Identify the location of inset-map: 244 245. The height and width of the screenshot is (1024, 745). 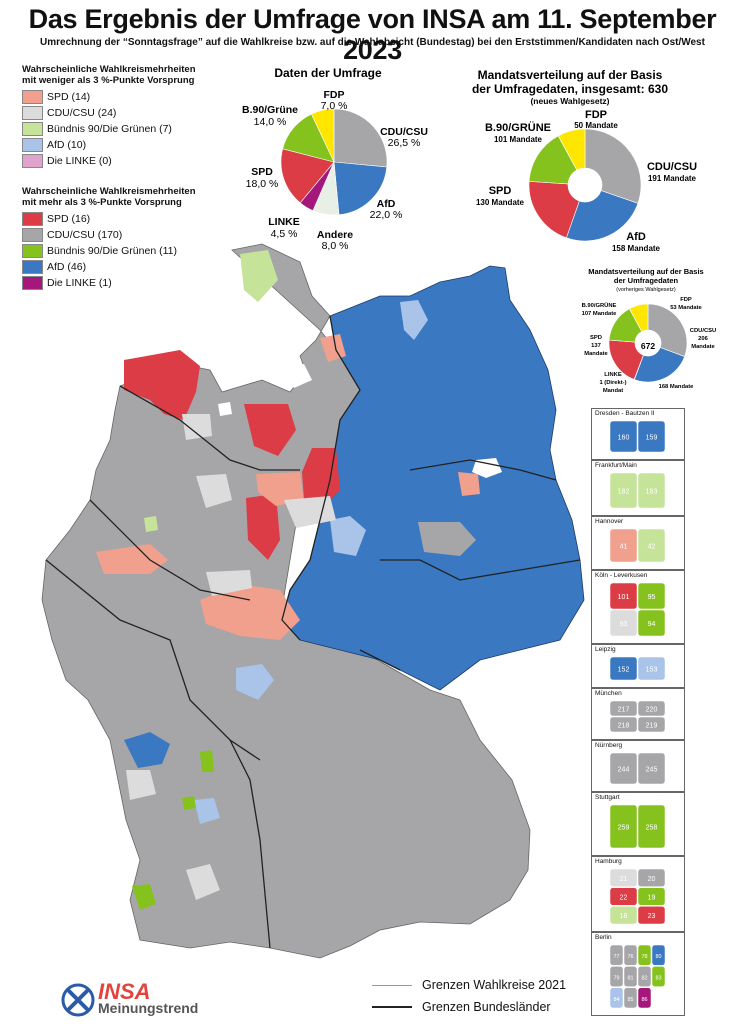
(637, 768).